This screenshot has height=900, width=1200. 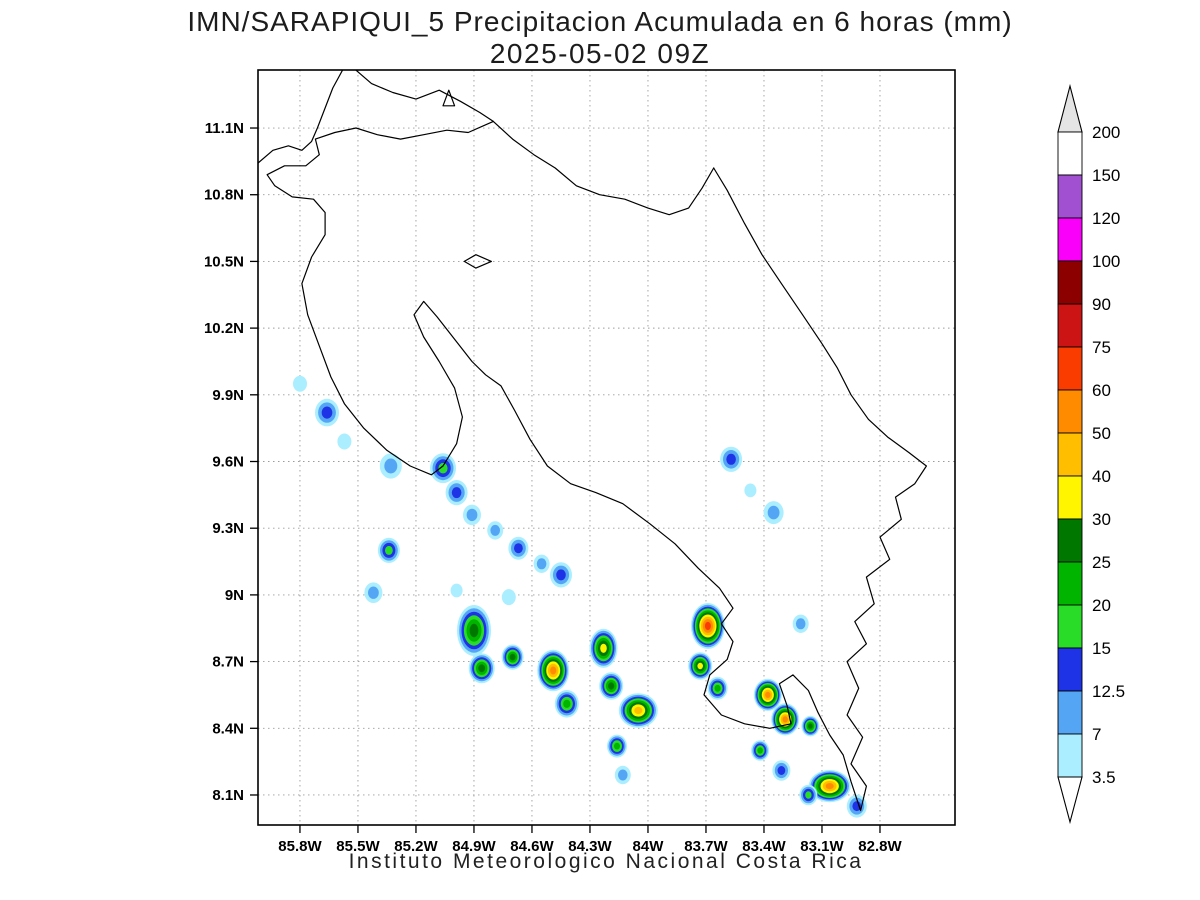 What do you see at coordinates (474, 846) in the screenshot?
I see `x-tick-label: 84.9W` at bounding box center [474, 846].